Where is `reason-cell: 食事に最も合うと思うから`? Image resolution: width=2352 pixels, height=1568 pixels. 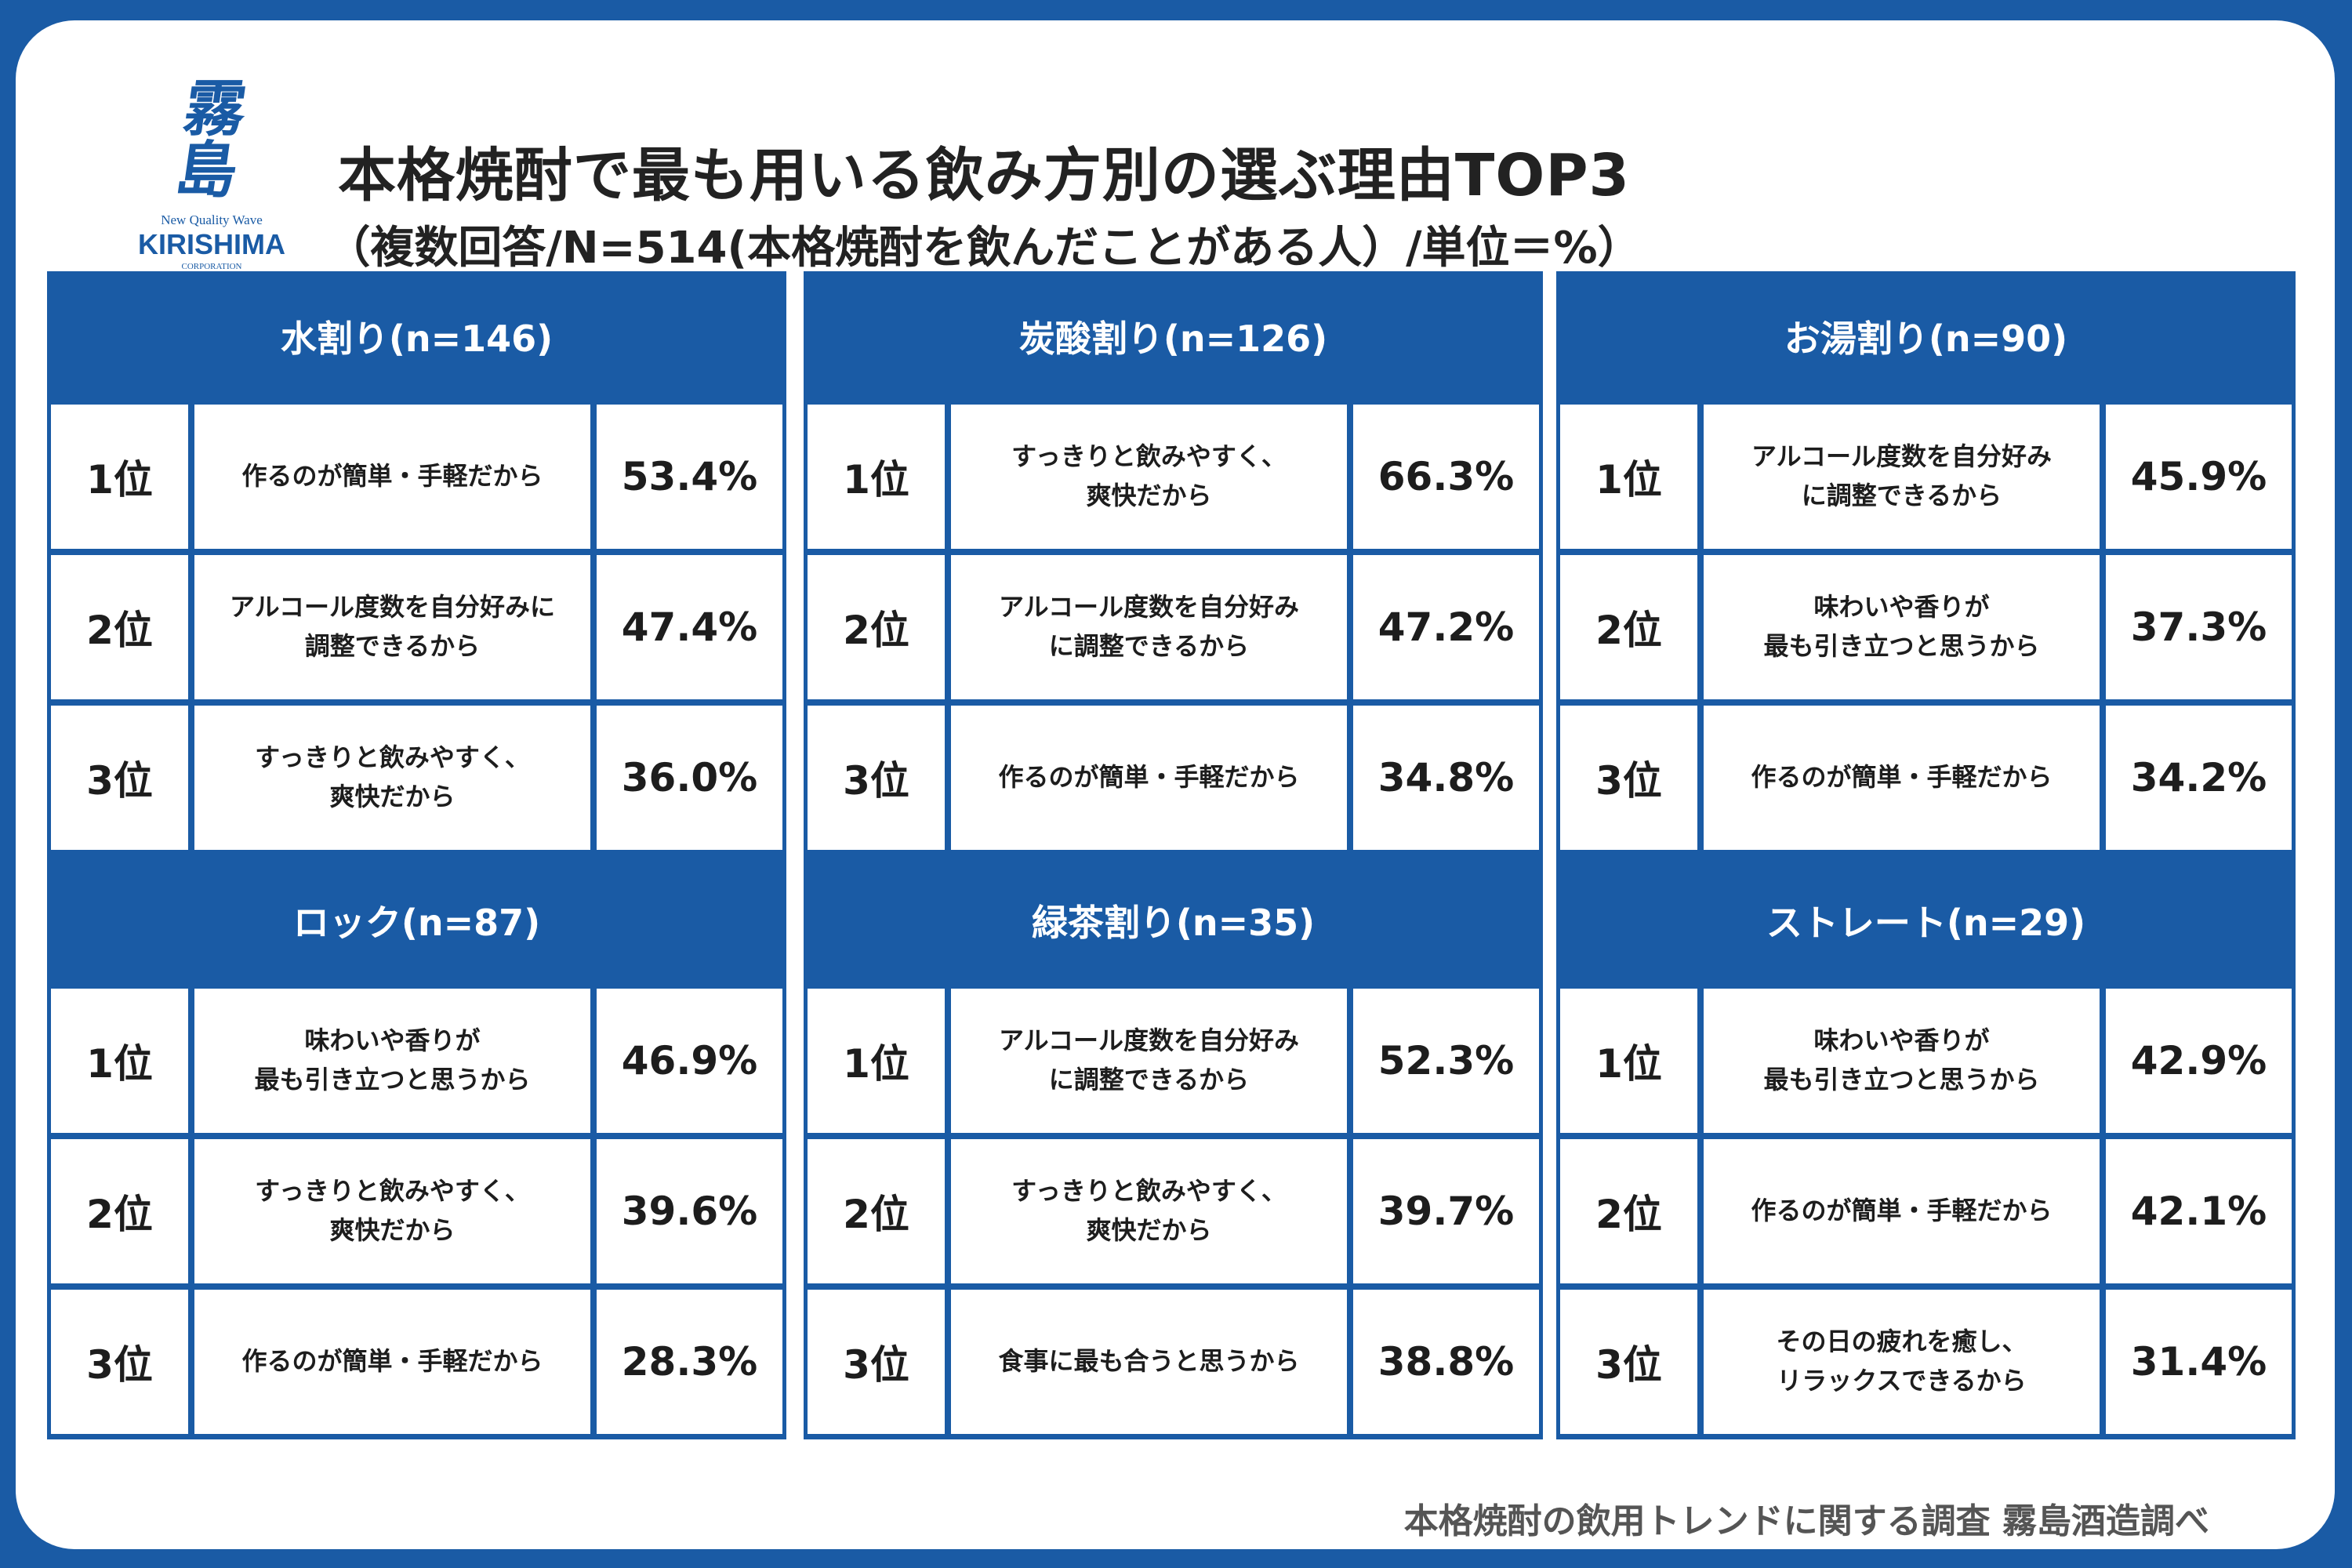
reason-cell: 食事に最も合うと思うから is located at coordinates (1149, 1362).